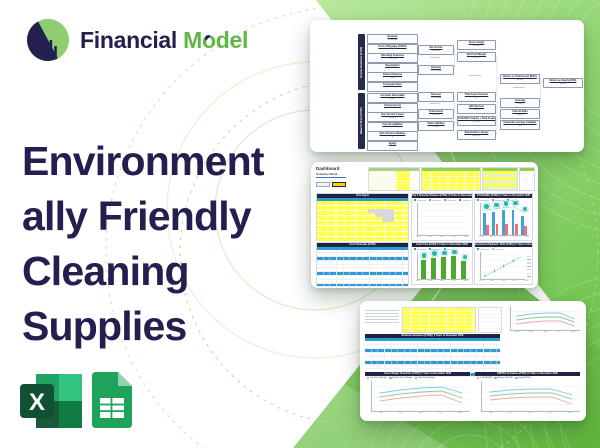 Image resolution: width=600 pixels, height=448 pixels. I want to click on node-label: Current Assets, so click(392, 105).